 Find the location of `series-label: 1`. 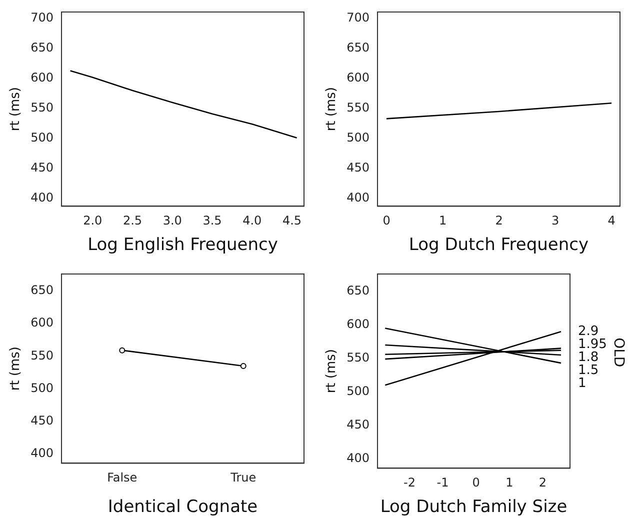

series-label: 1 is located at coordinates (582, 383).